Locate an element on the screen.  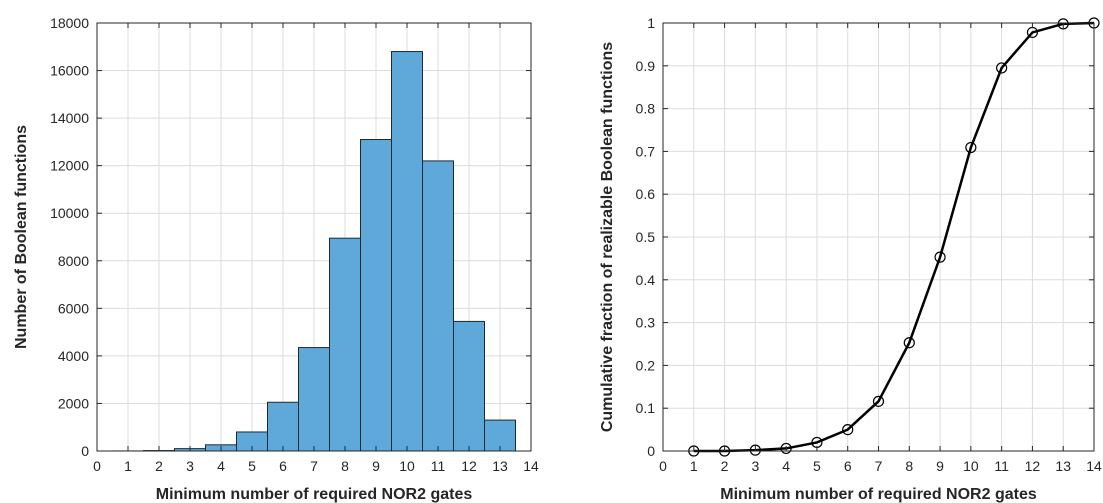
histogram-x-tick-label: 7 is located at coordinates (314, 466).